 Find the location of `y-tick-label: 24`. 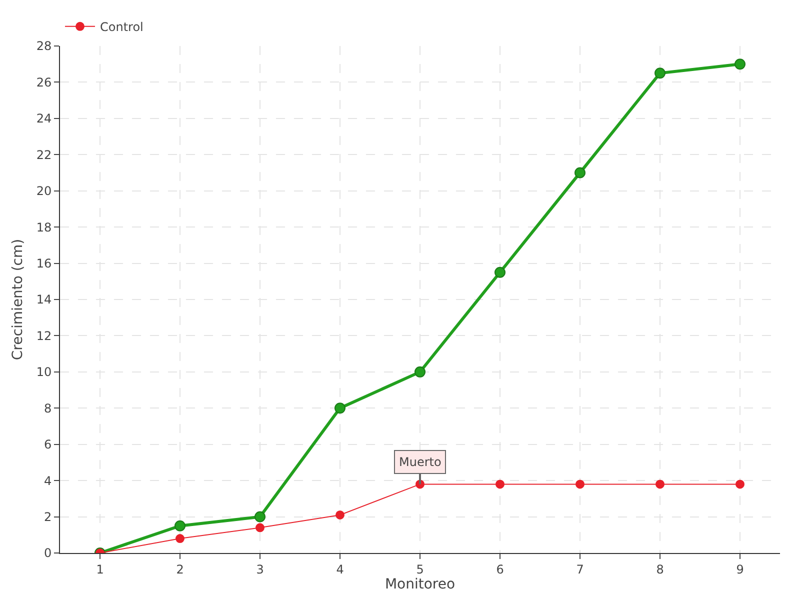

y-tick-label: 24 is located at coordinates (44, 119).